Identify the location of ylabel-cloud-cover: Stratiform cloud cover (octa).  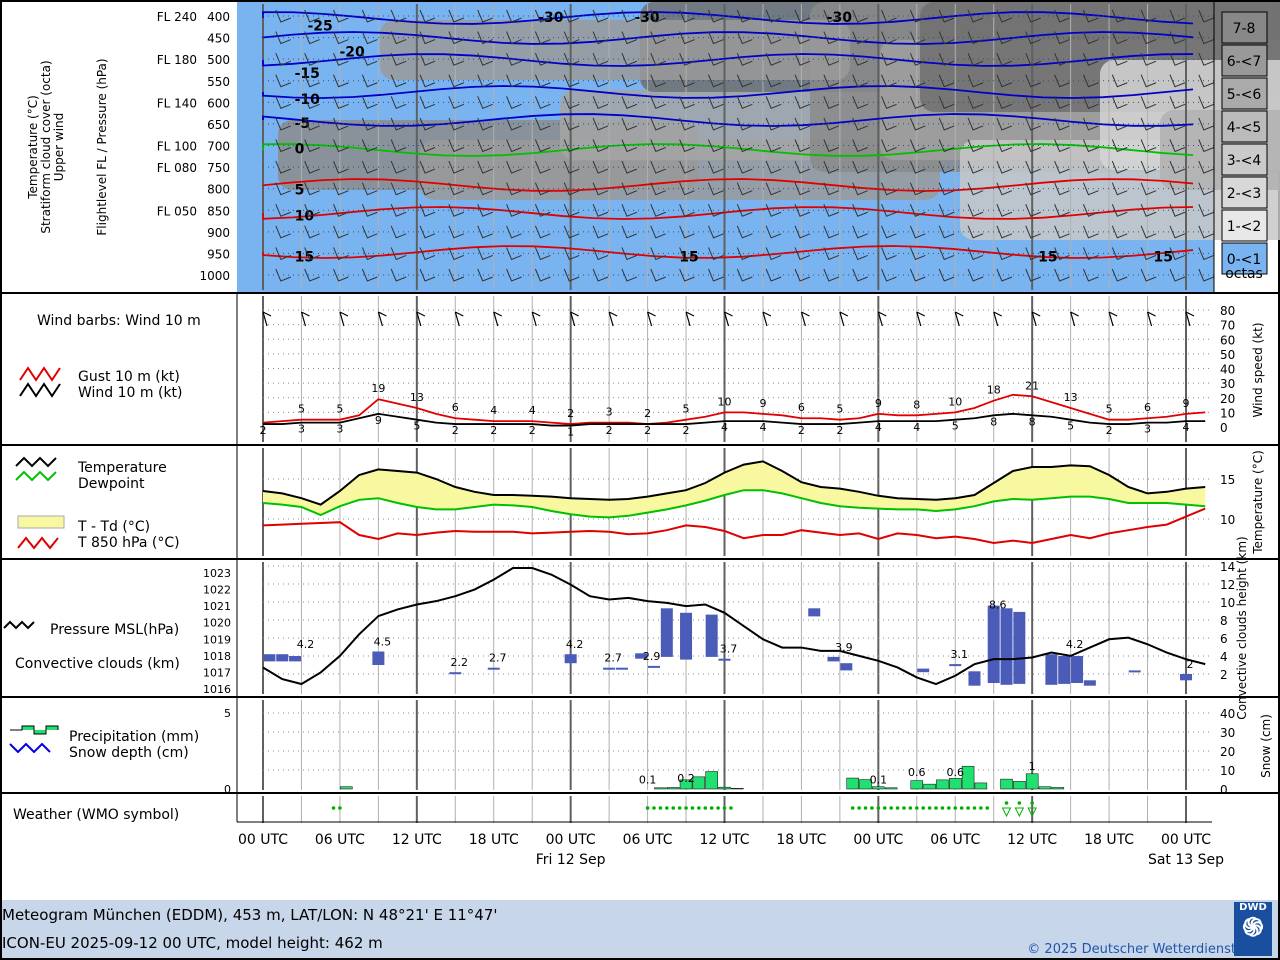
(46, 146).